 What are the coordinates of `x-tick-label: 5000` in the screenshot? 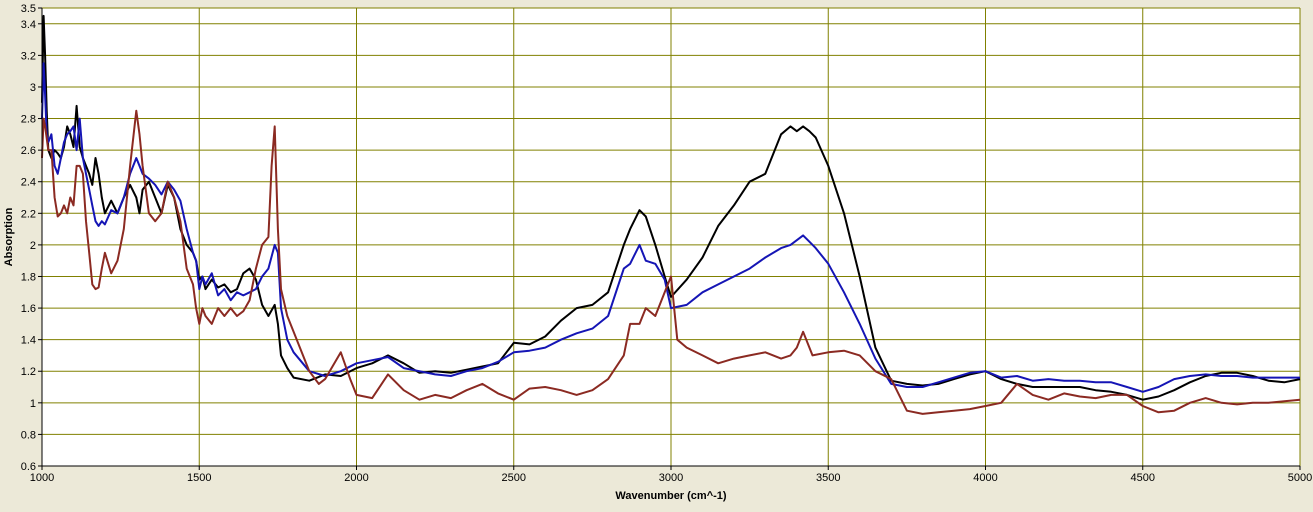 It's located at (1300, 478).